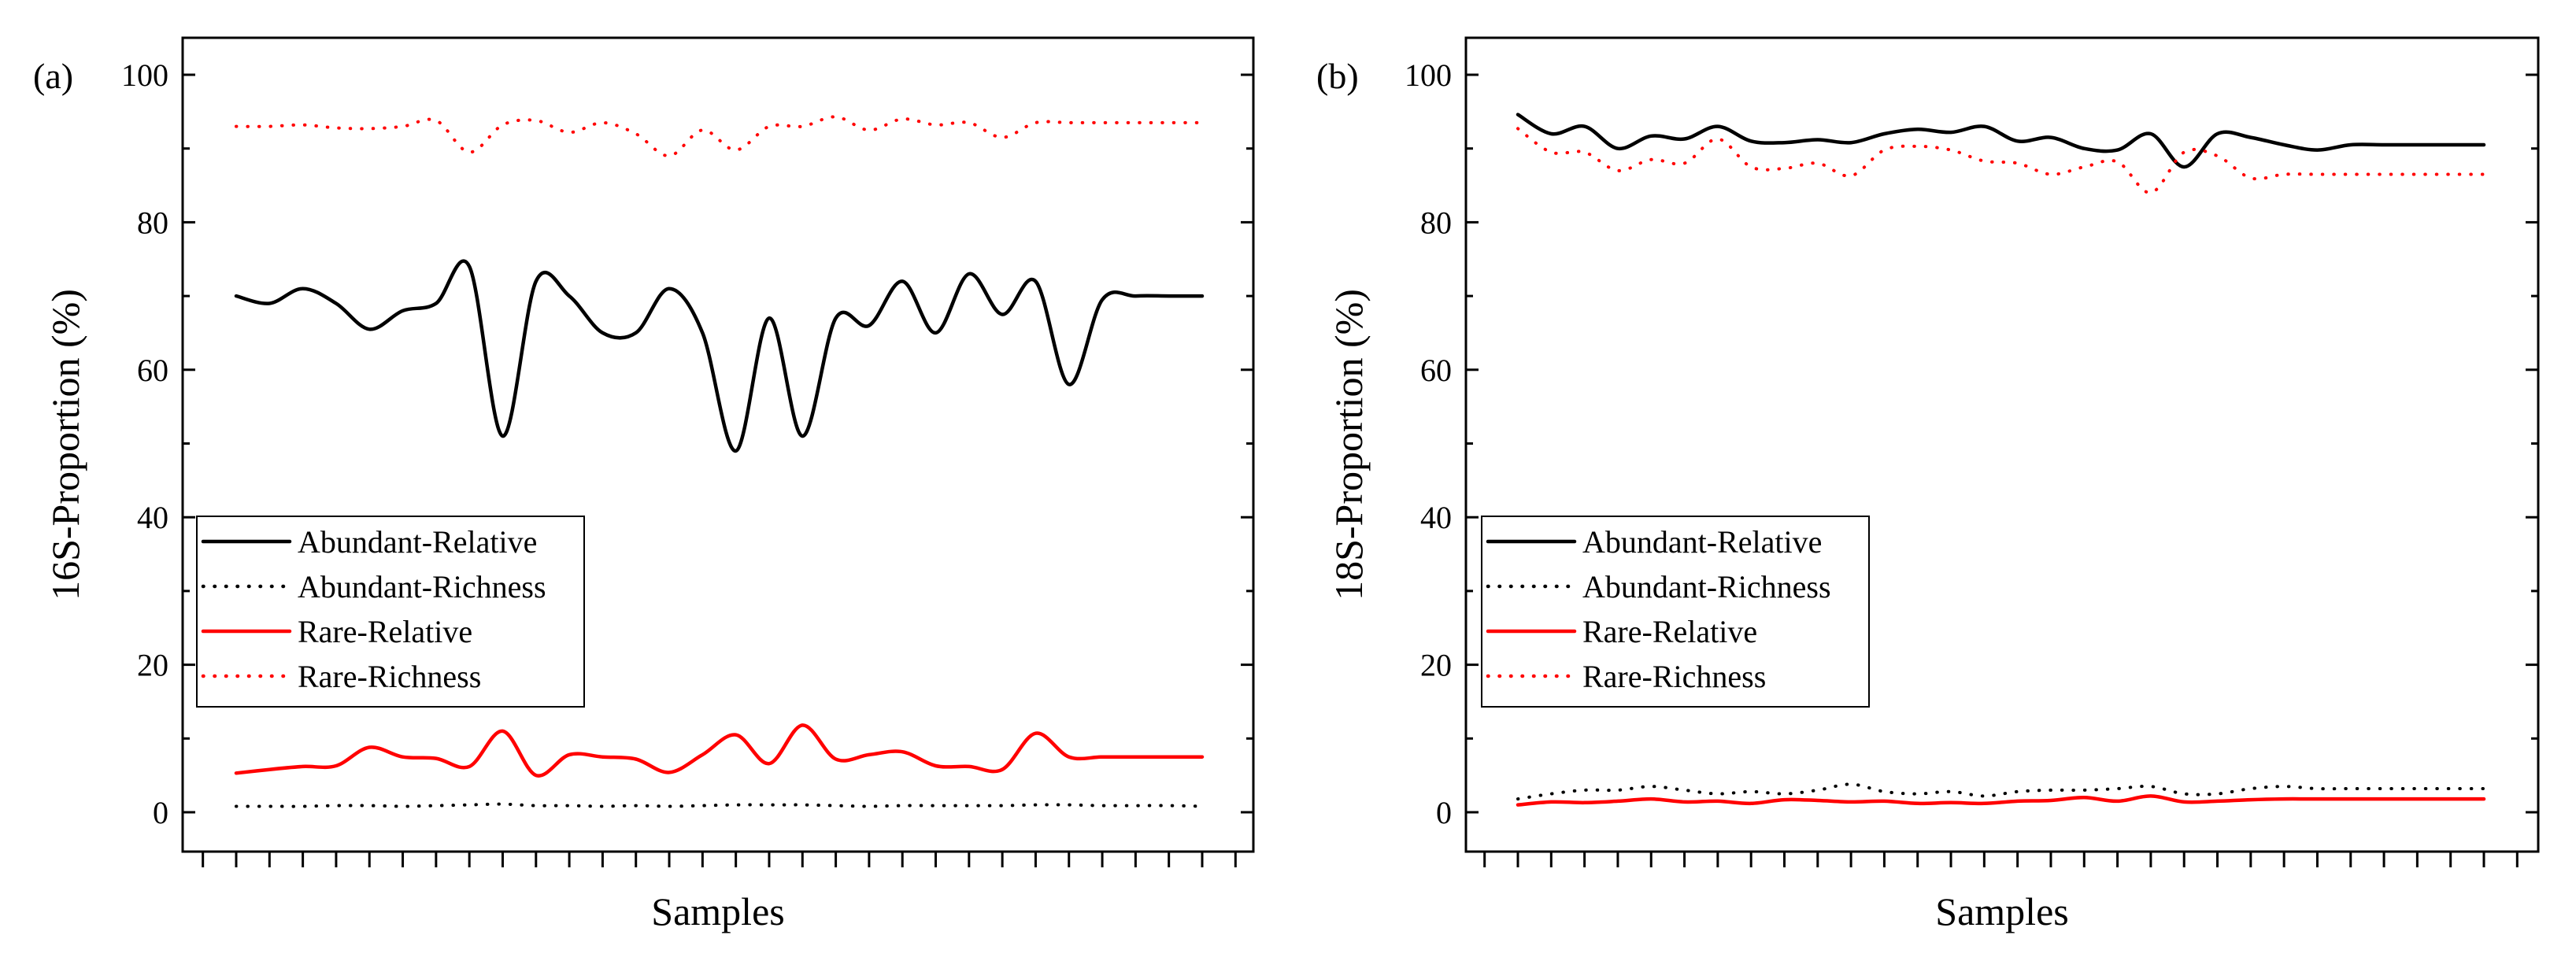  I want to click on panel-label: (a), so click(53, 76).